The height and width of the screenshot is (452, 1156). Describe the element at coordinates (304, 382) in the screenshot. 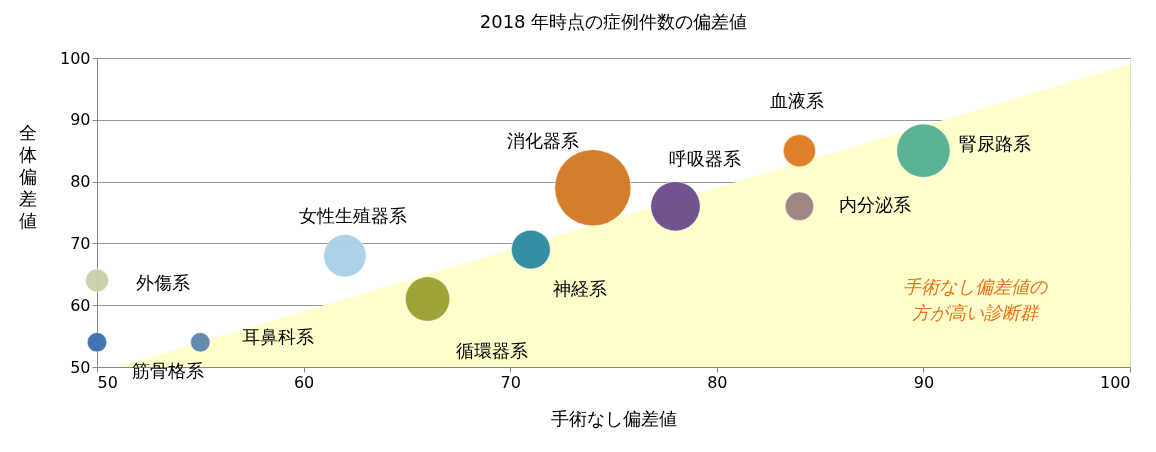

I see `x-tick-label: 60` at that location.